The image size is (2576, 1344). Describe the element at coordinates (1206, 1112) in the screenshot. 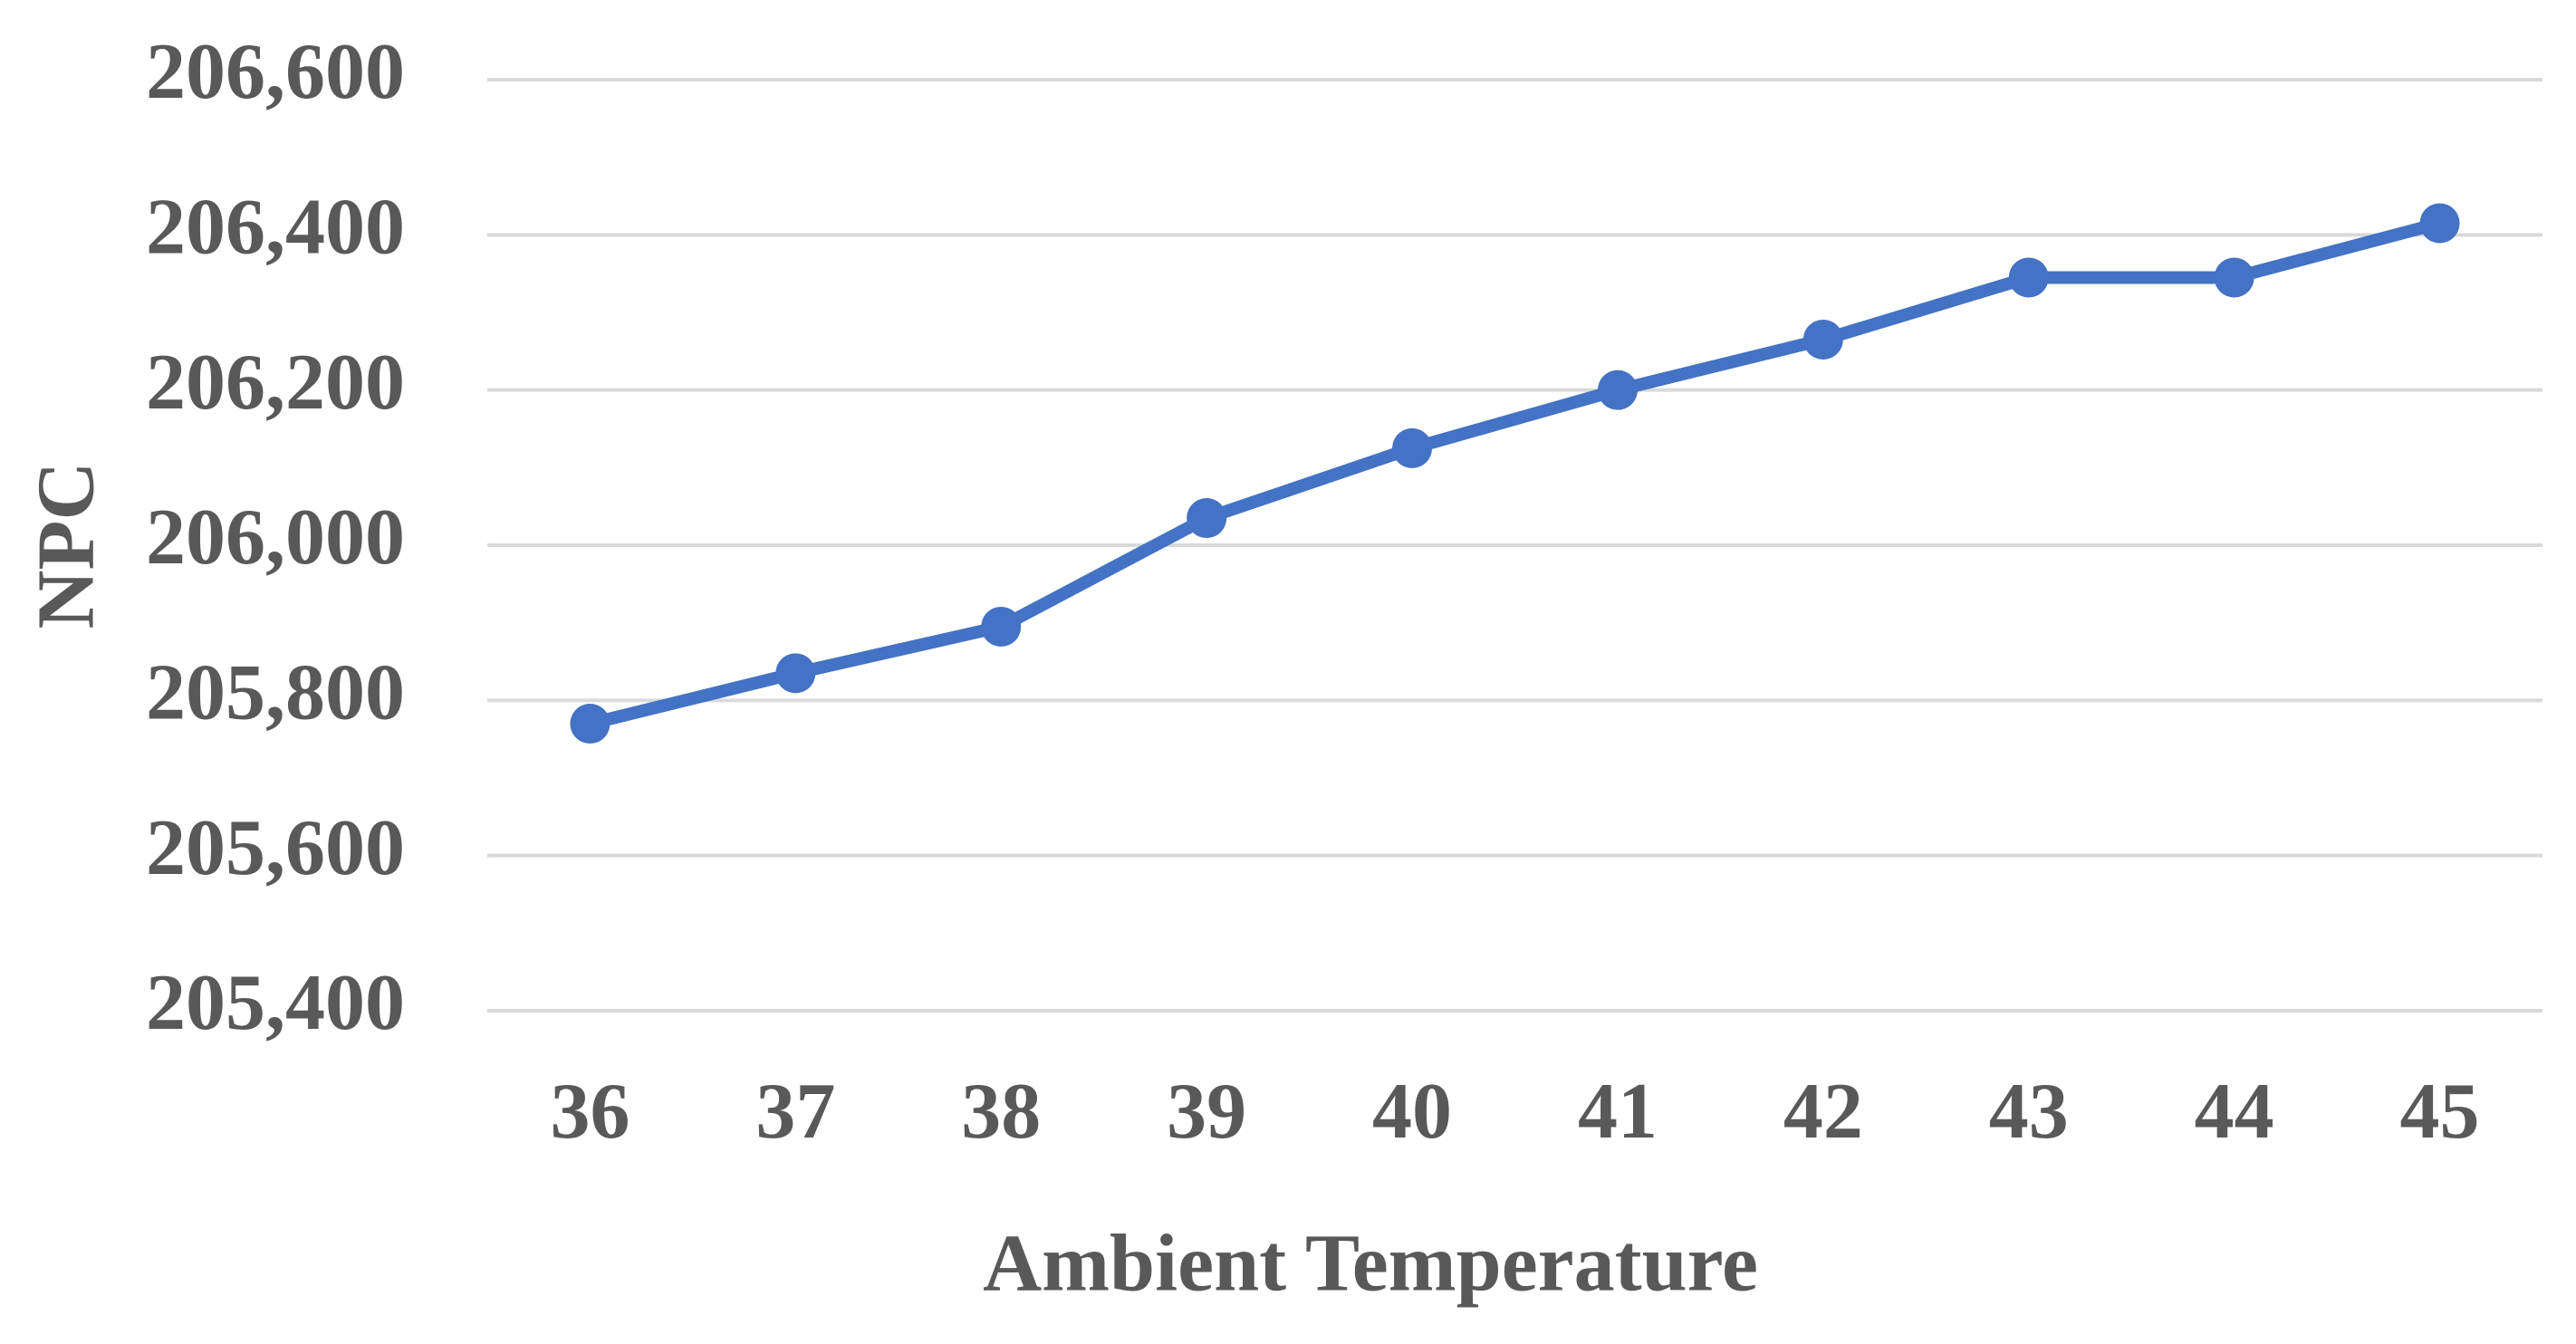

I see `x-tick-label: 39` at that location.